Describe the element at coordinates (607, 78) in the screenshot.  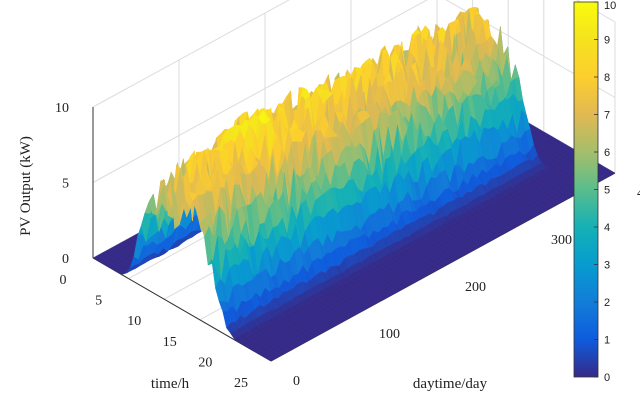
I see `colorbar-tick-label: 8` at that location.